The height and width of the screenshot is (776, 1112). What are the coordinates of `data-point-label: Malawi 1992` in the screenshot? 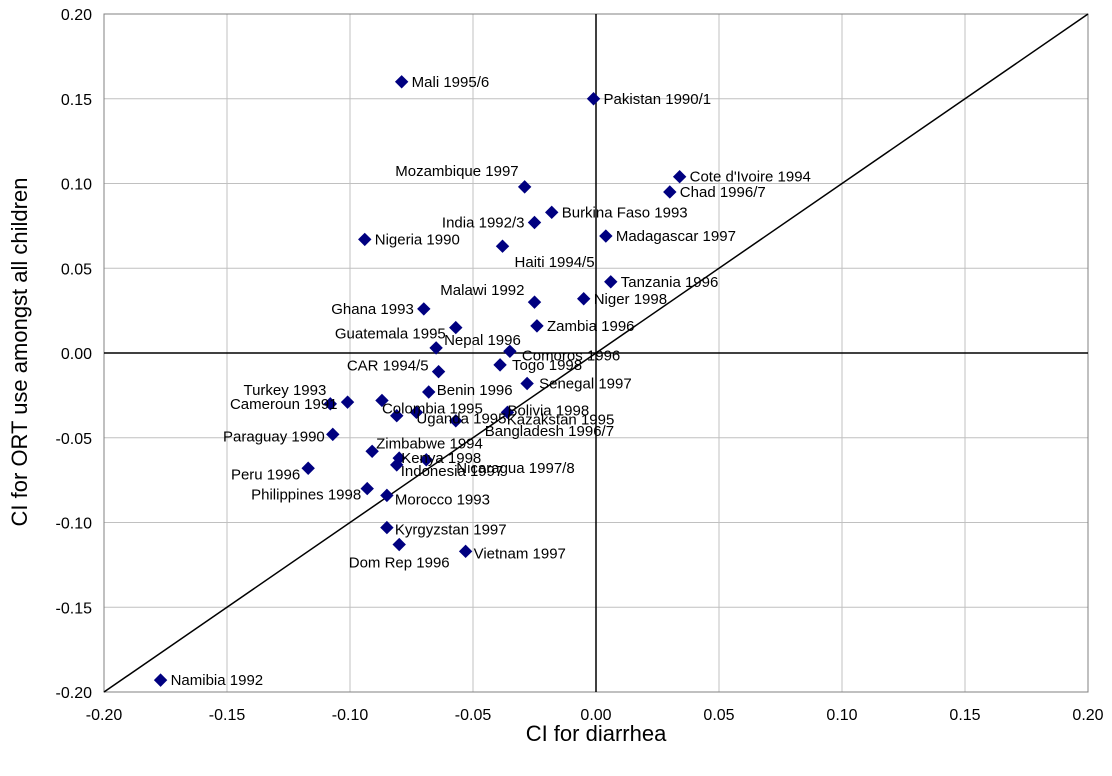 It's located at (482, 290).